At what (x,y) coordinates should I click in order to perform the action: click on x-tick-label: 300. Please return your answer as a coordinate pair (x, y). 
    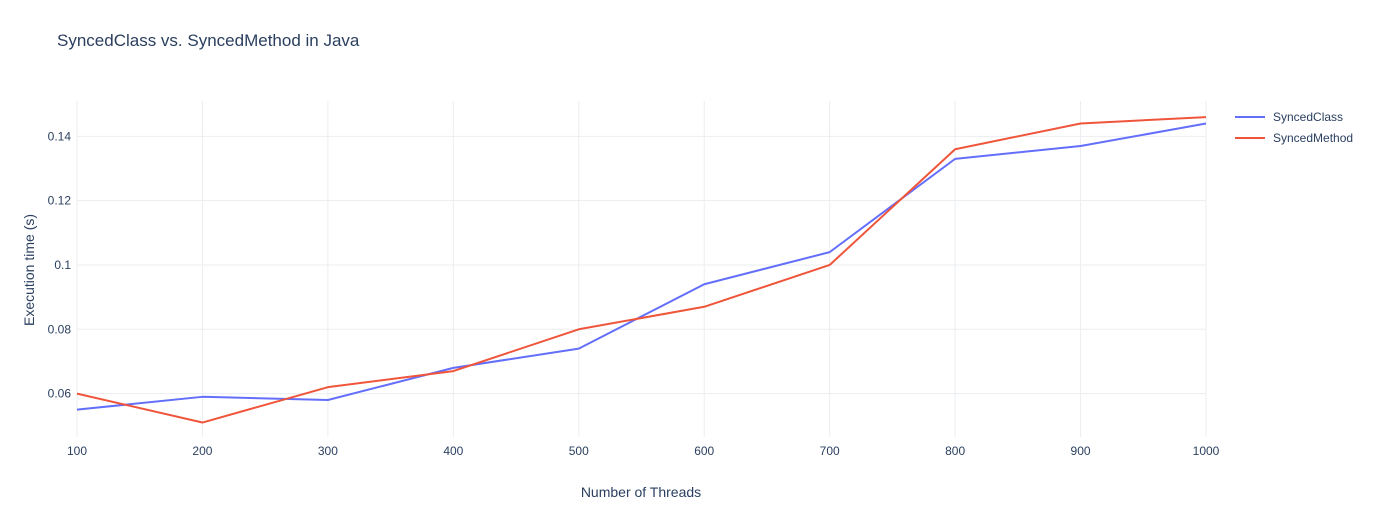
    Looking at the image, I should click on (328, 451).